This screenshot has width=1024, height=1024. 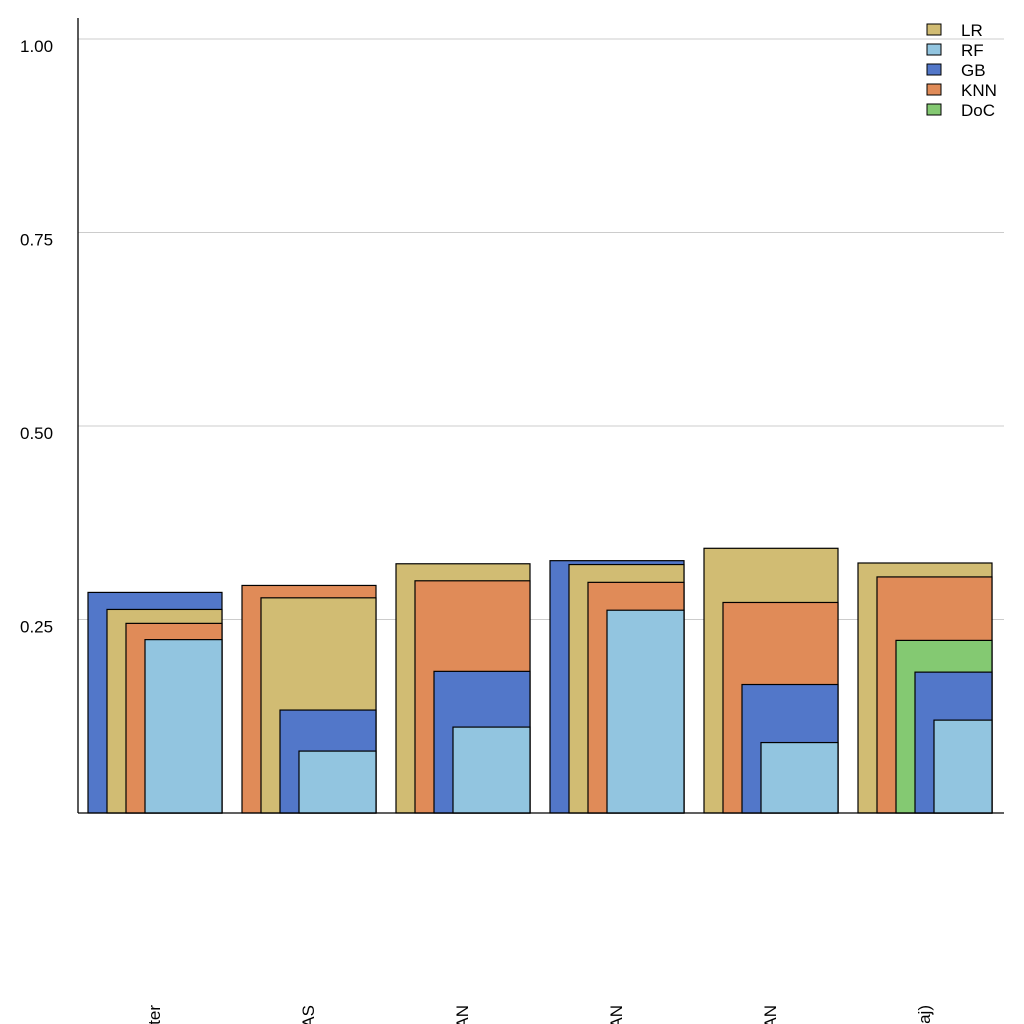 I want to click on legend-item-knn: KNN, so click(x=961, y=90).